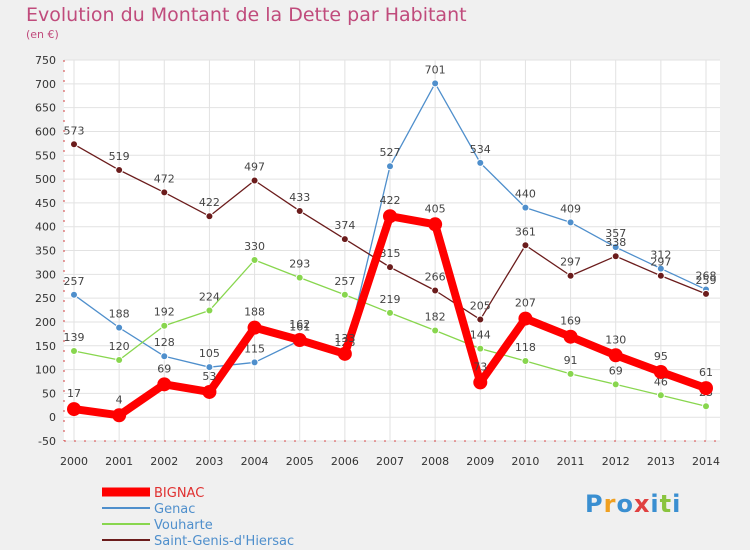 The image size is (750, 550). Describe the element at coordinates (661, 461) in the screenshot. I see `x-tick-label: 2013` at that location.